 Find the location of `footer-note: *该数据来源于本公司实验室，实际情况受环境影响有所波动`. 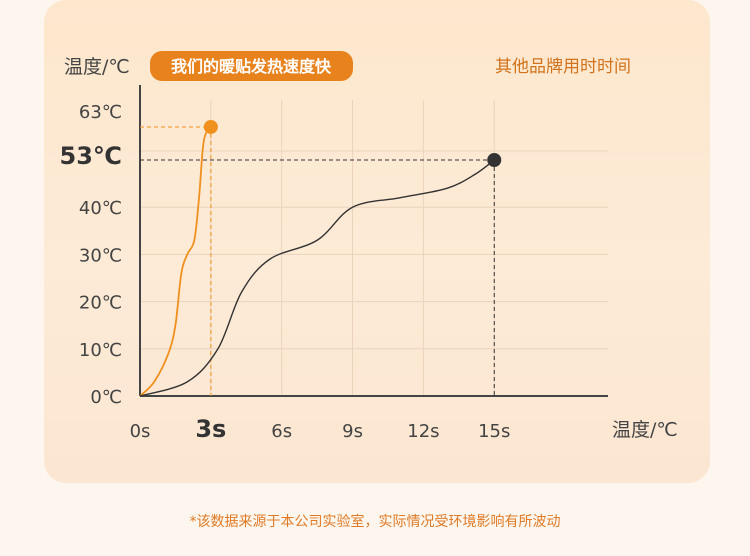

footer-note: *该数据来源于本公司实验室，实际情况受环境影响有所波动 is located at coordinates (375, 521).